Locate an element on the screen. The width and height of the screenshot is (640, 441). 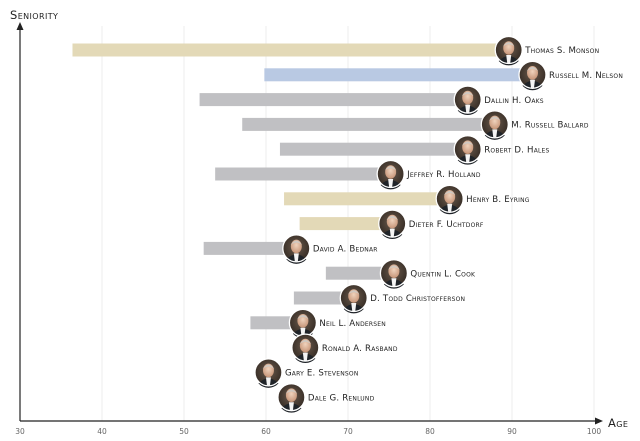
name-label-d-todd-christofferson: D. Todd Christofferson is located at coordinates (417, 299).